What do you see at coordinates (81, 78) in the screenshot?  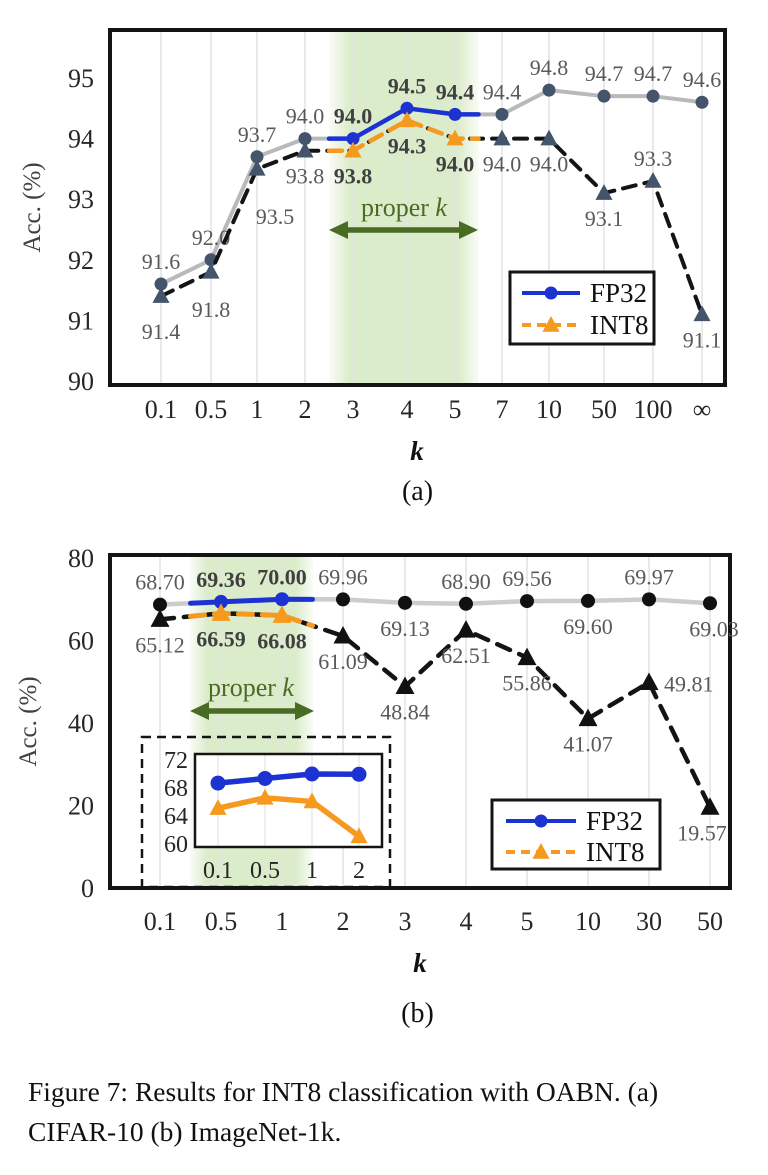 I see `y-tick-label: 95` at bounding box center [81, 78].